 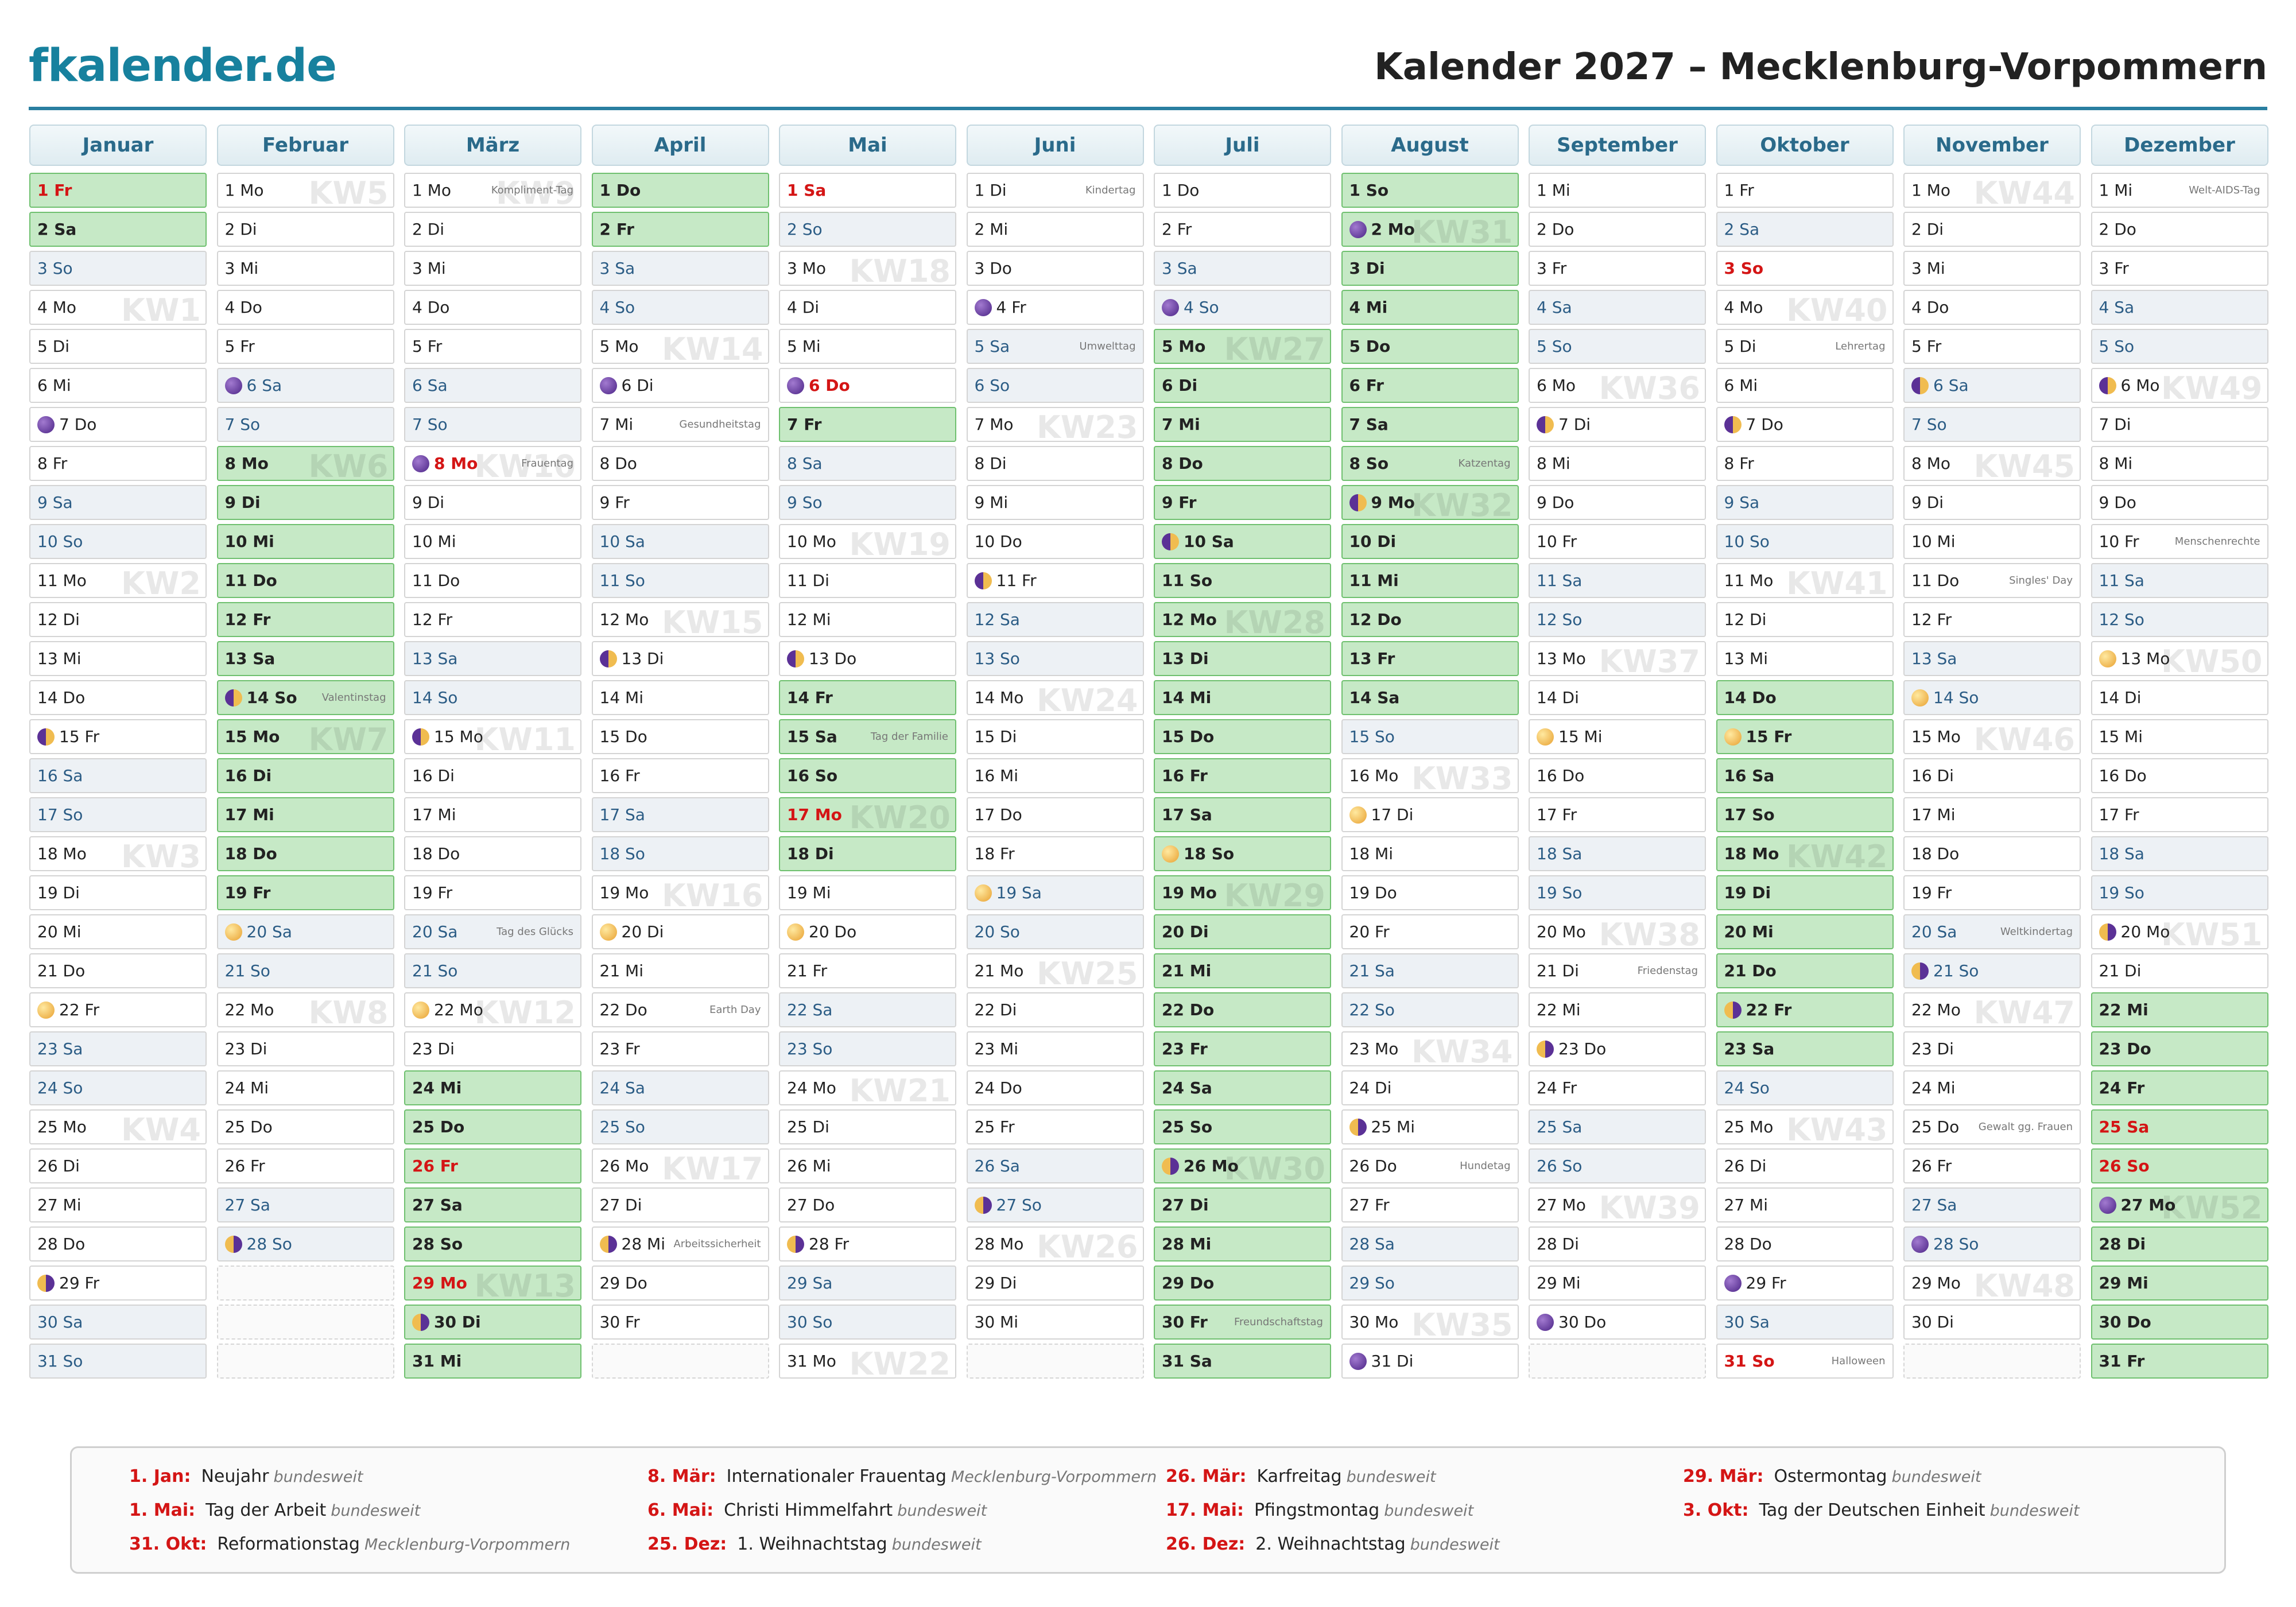 I want to click on day-cell: 8 Mi, so click(x=2179, y=463).